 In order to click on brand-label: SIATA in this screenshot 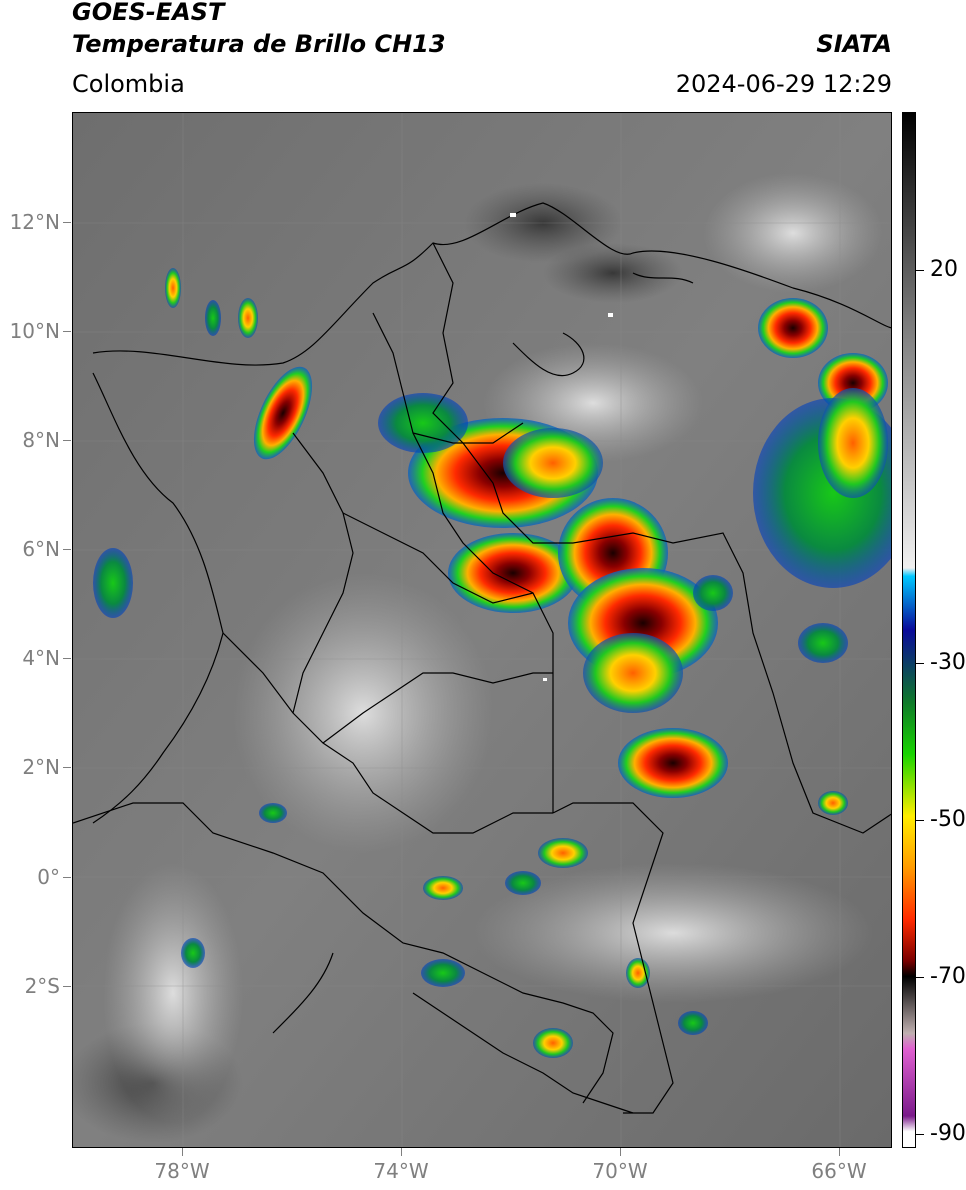, I will do `click(854, 44)`.